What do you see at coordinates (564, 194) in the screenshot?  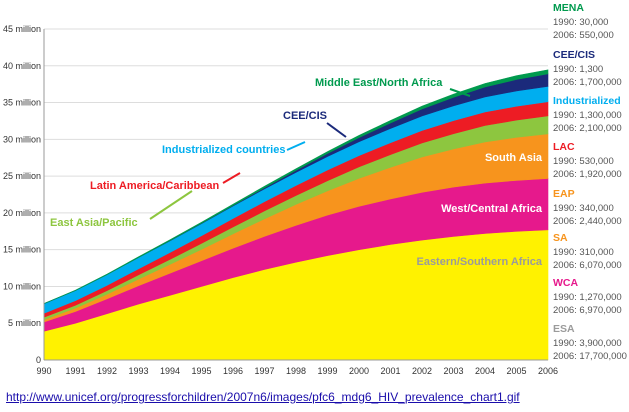 I see `legend-abbr: EAP` at bounding box center [564, 194].